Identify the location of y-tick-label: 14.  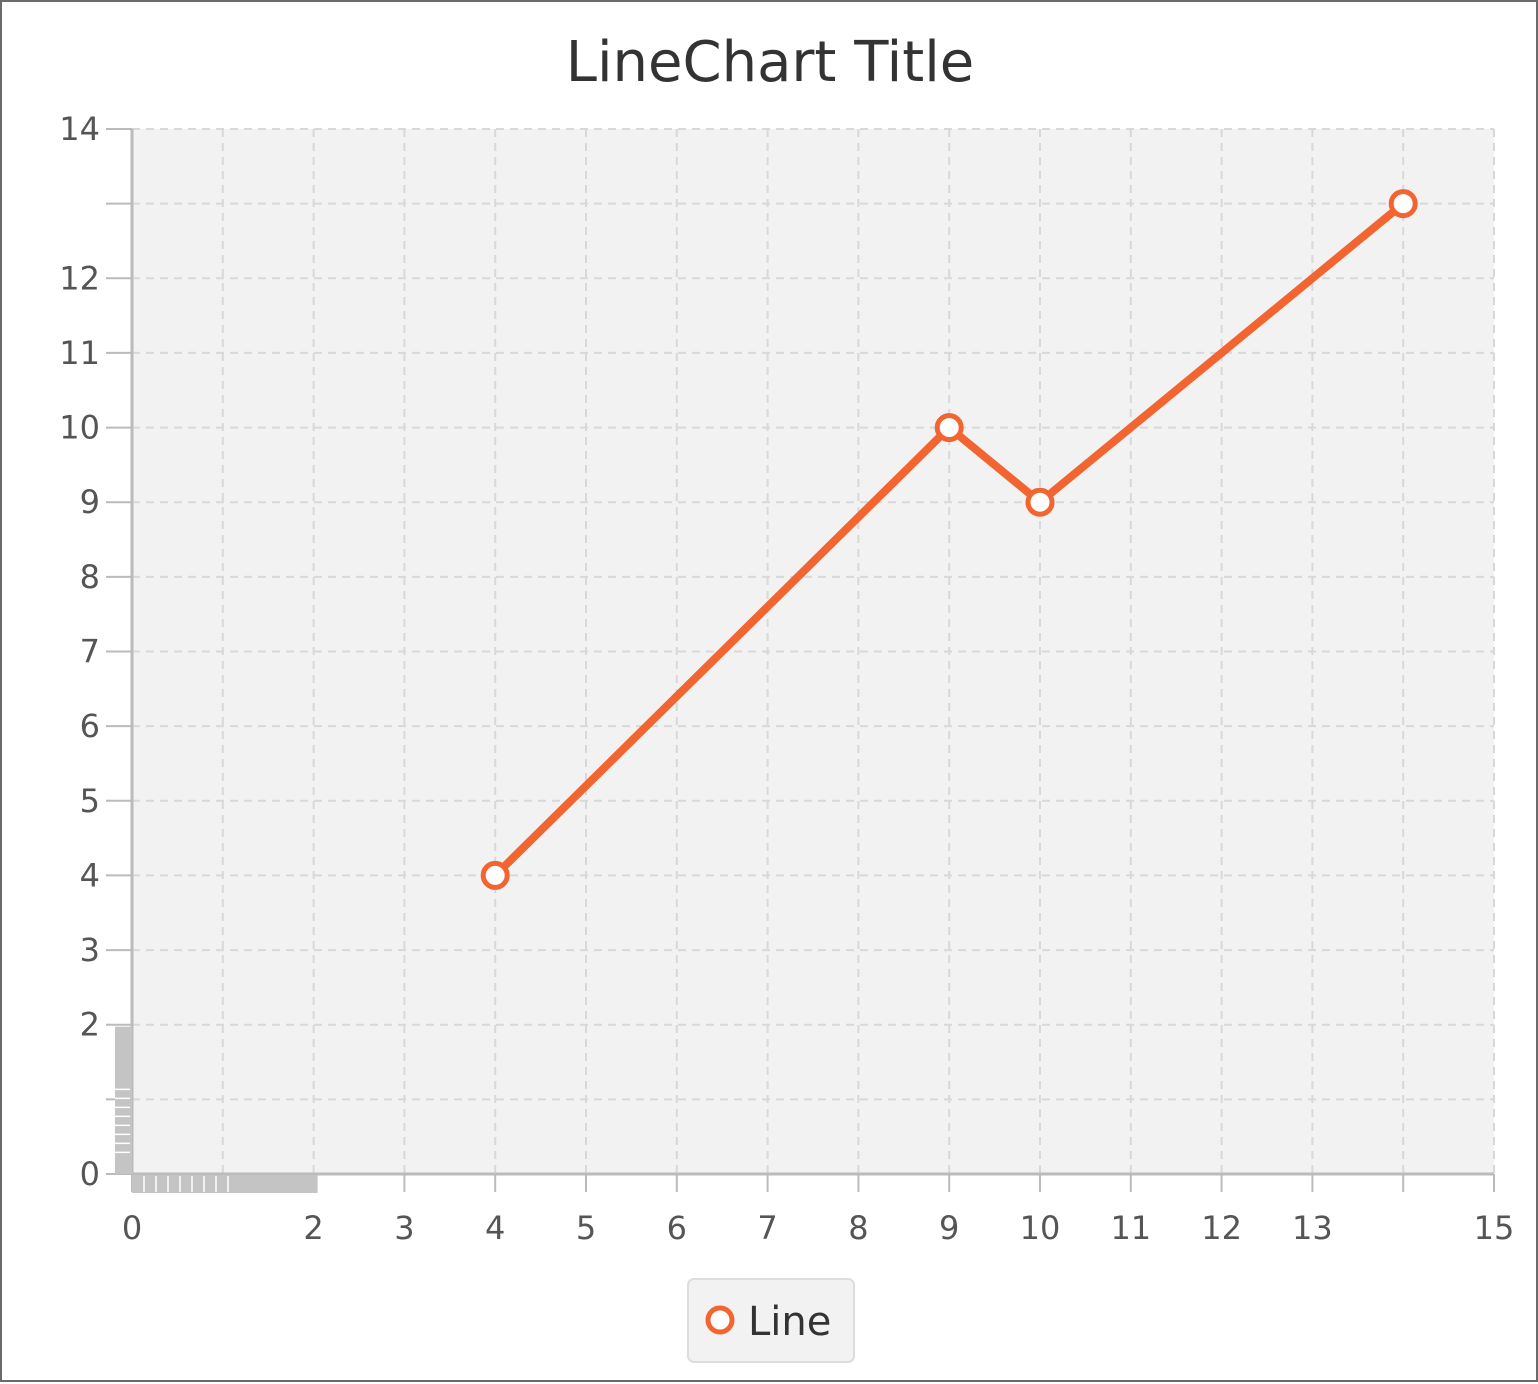
(79, 129).